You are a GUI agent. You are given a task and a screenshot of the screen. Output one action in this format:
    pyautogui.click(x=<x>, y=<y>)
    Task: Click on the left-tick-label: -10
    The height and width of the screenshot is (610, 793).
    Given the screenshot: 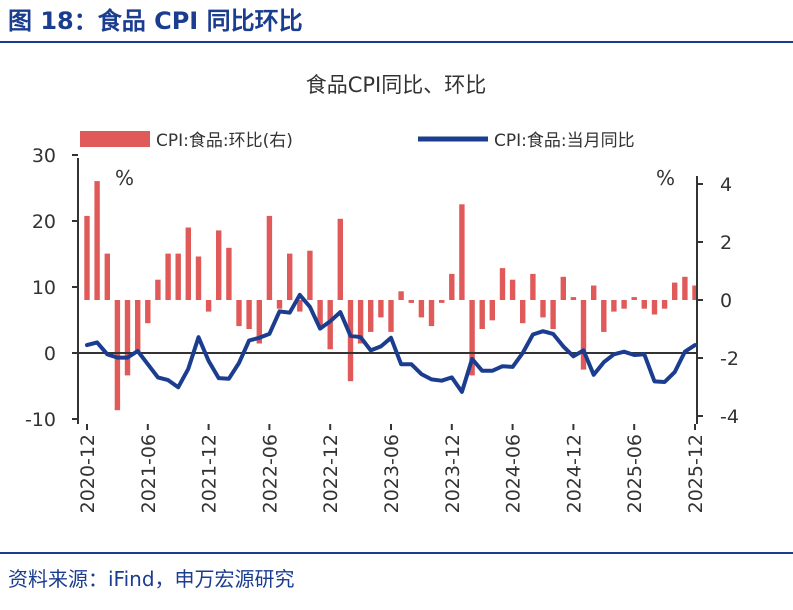 What is the action you would take?
    pyautogui.click(x=40, y=420)
    